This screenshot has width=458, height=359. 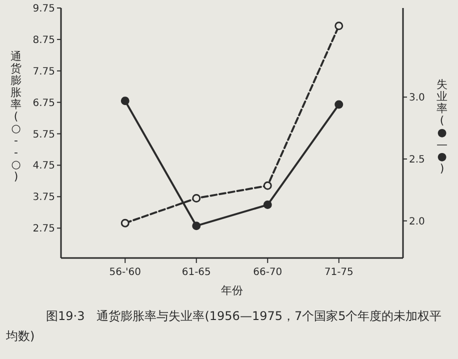 What do you see at coordinates (417, 222) in the screenshot?
I see `y2-tick-label: 2.0` at bounding box center [417, 222].